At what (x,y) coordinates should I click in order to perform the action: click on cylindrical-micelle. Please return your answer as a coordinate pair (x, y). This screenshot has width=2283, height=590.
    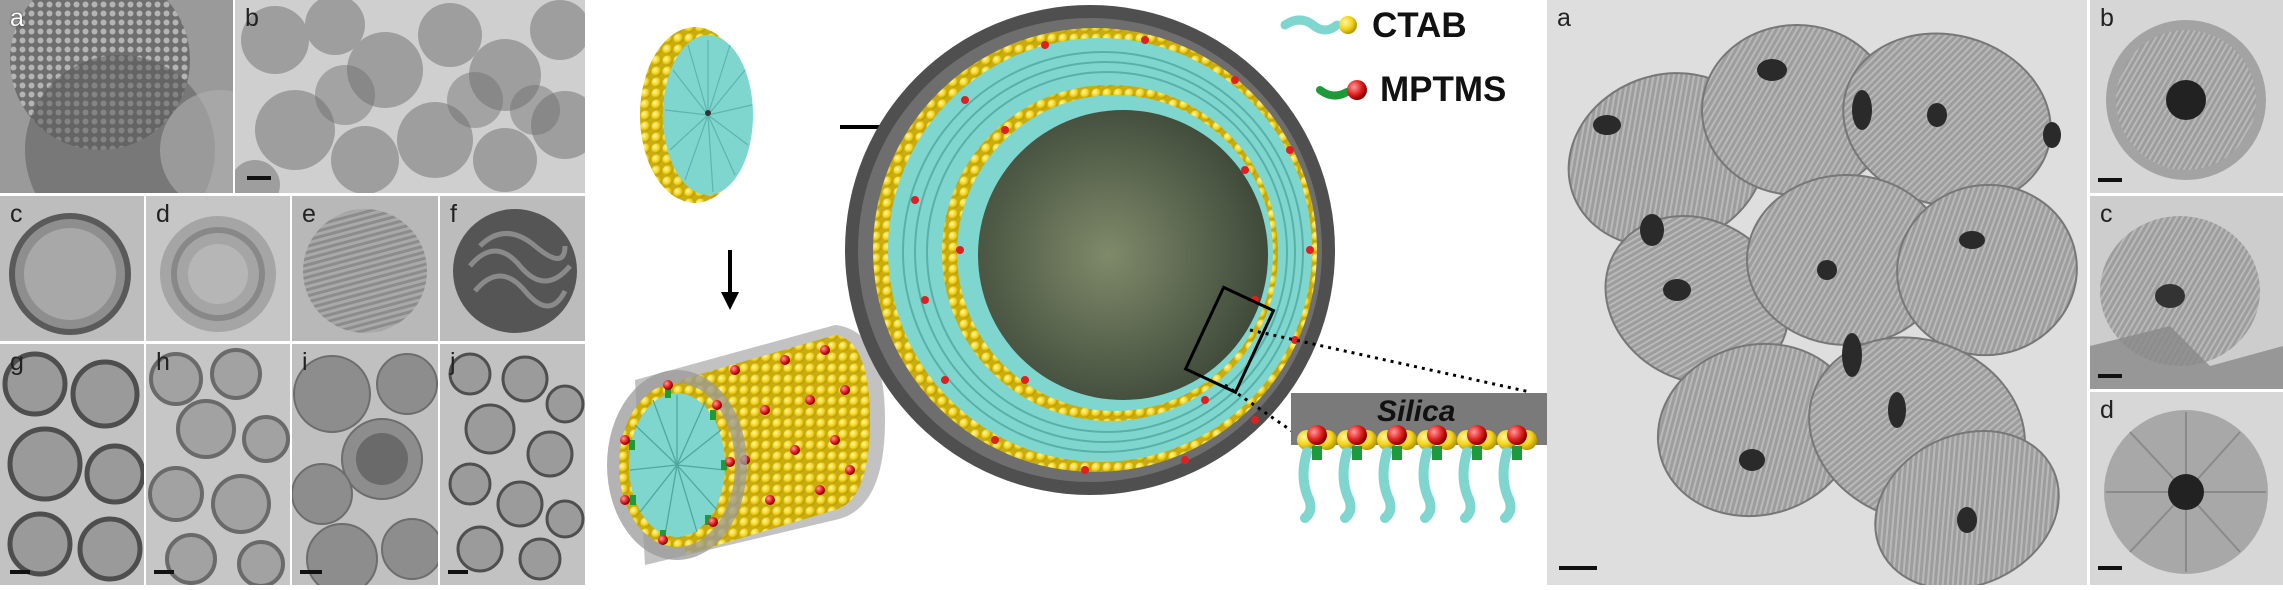
    Looking at the image, I should click on (746, 445).